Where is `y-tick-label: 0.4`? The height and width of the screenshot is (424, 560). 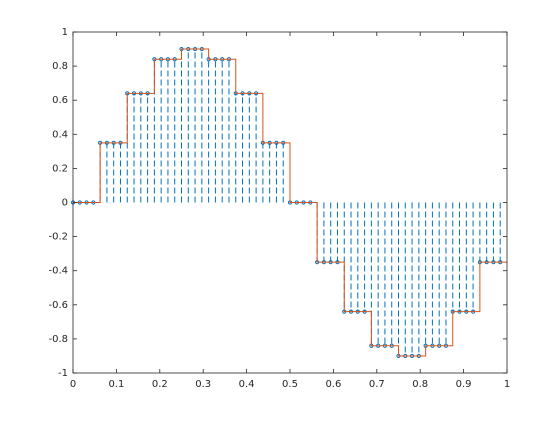
y-tick-label: 0.4 is located at coordinates (60, 134).